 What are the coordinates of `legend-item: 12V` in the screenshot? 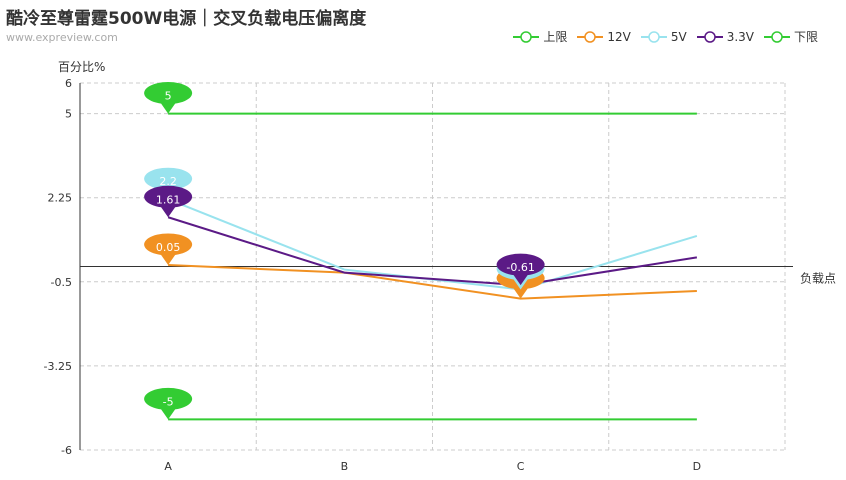 It's located at (604, 36).